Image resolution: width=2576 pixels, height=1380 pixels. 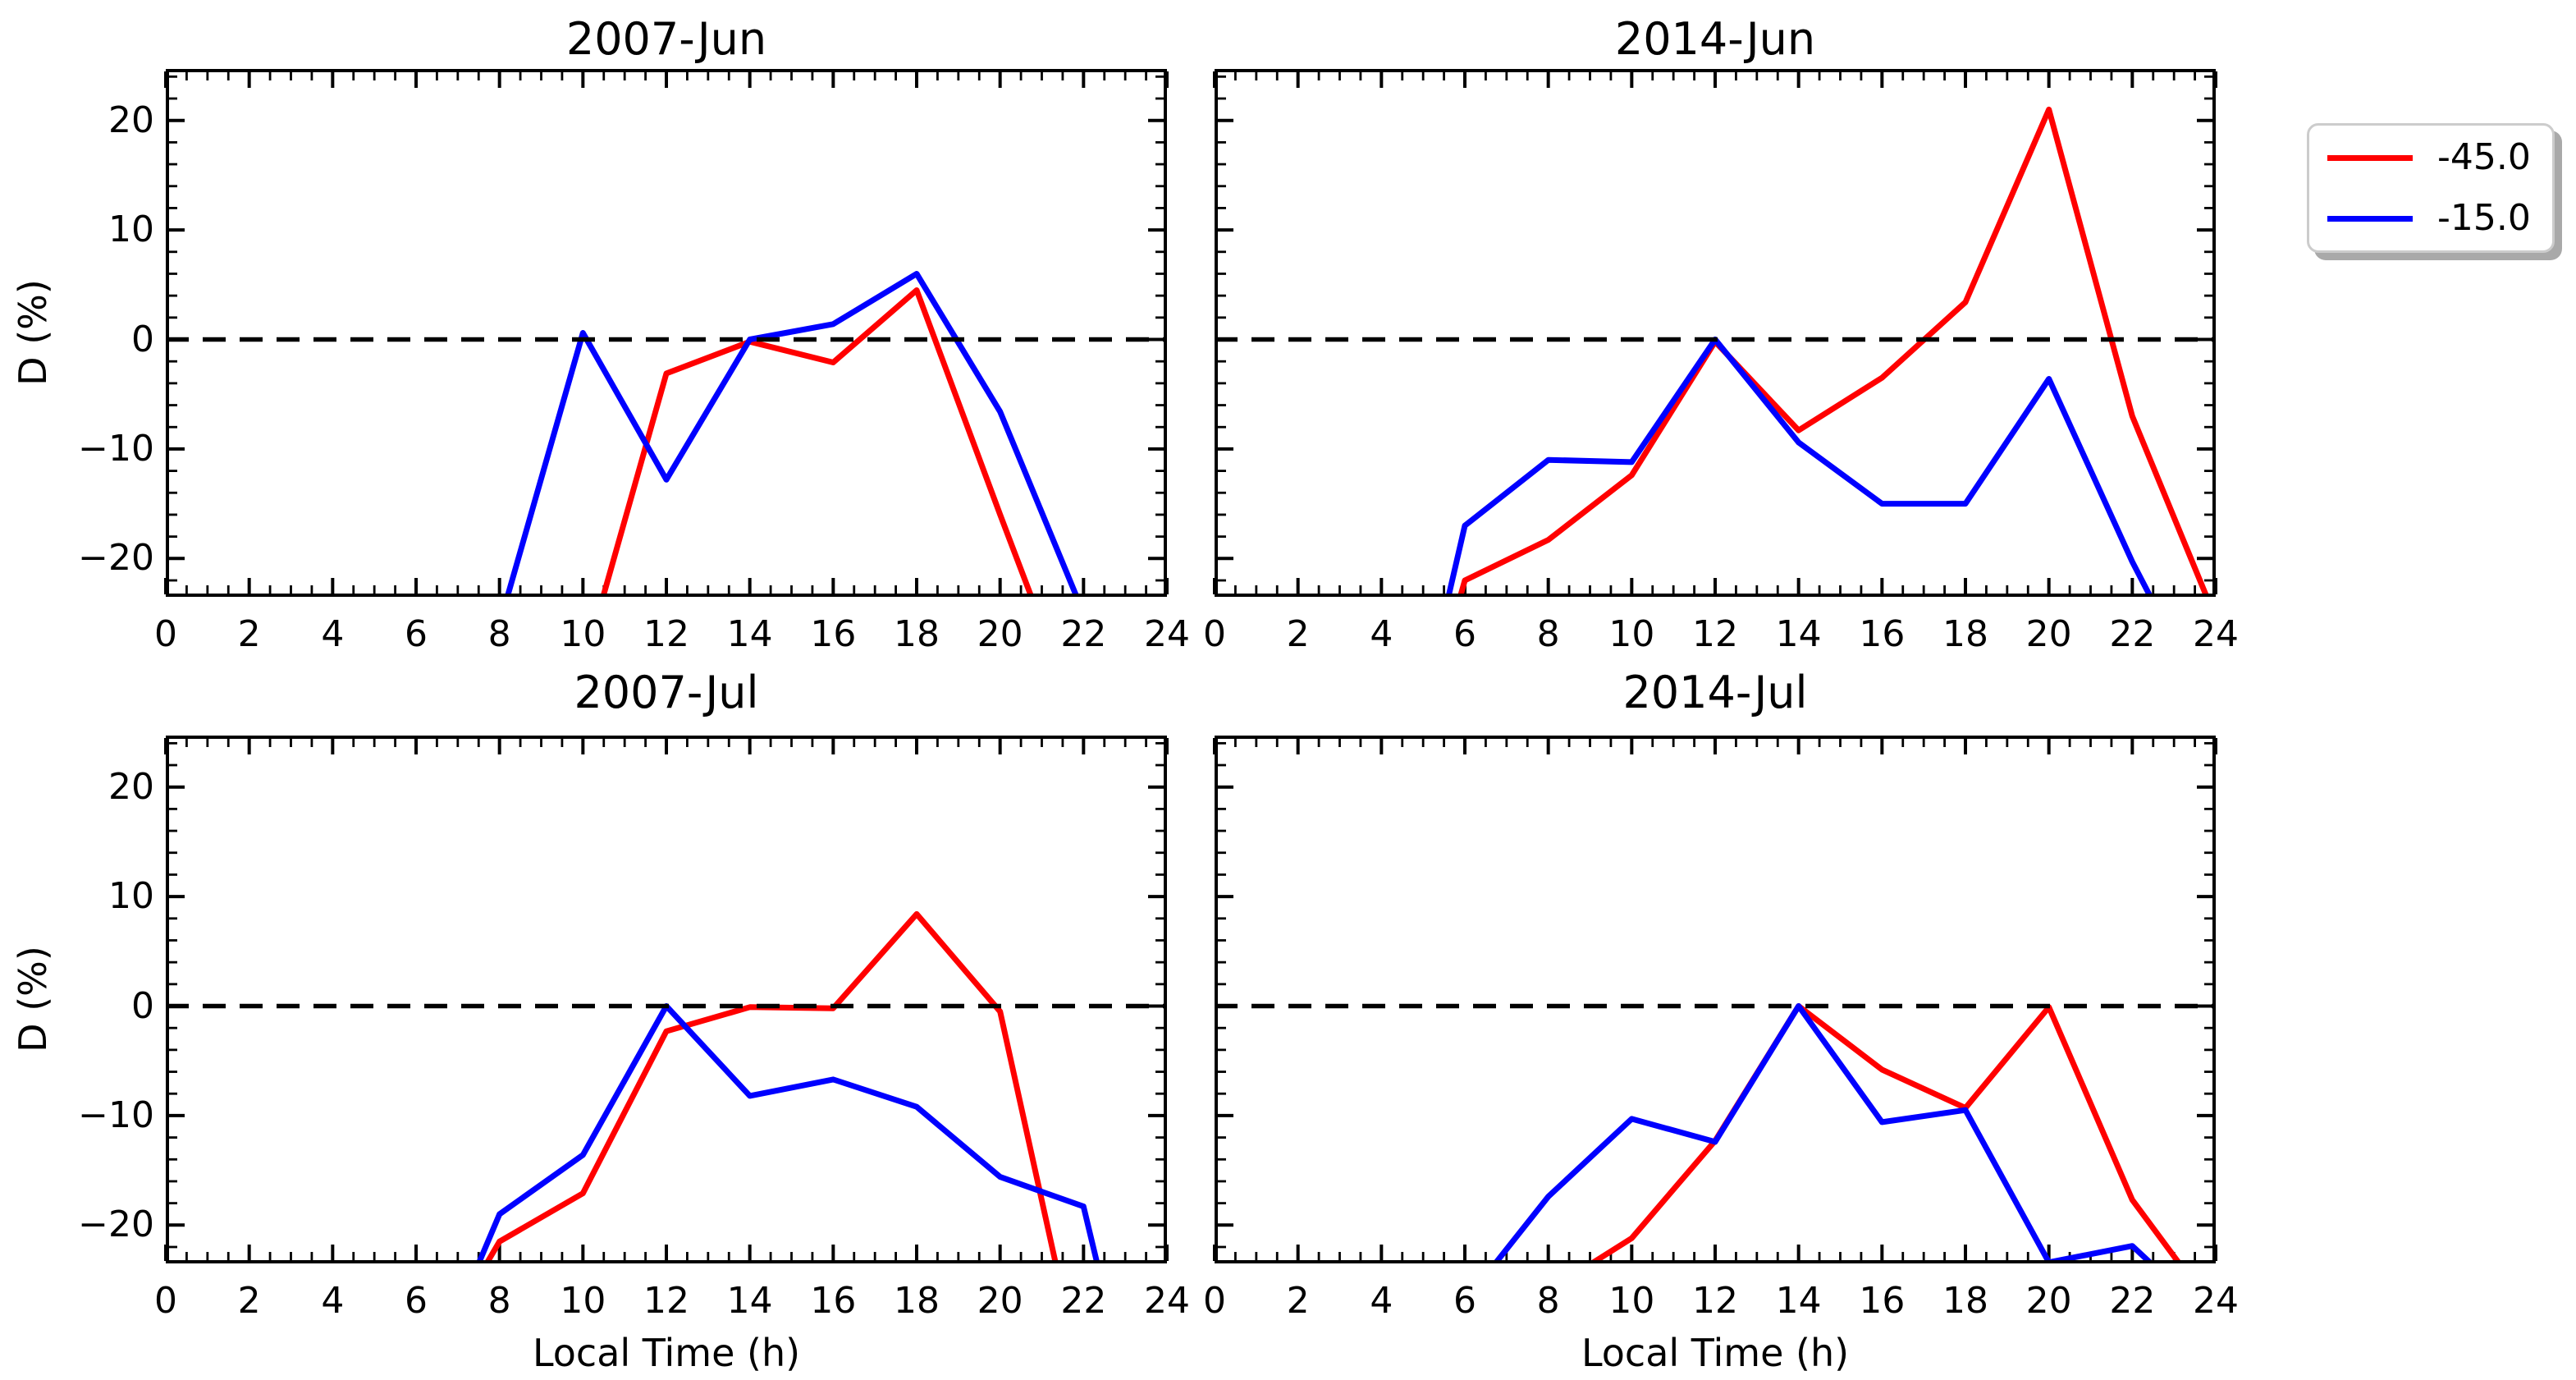 What do you see at coordinates (666, 39) in the screenshot?
I see `panel-title-2007-jun: 2007-Jun` at bounding box center [666, 39].